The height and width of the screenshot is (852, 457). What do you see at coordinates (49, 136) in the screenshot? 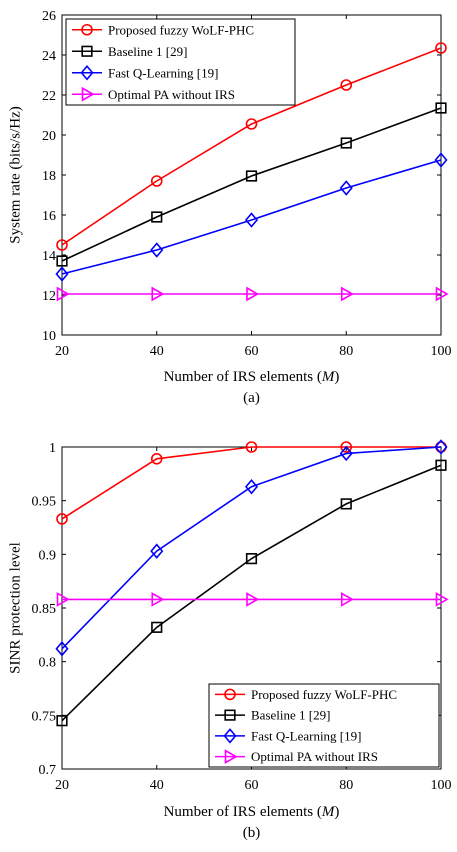
I see `y-tick-label: 20` at bounding box center [49, 136].